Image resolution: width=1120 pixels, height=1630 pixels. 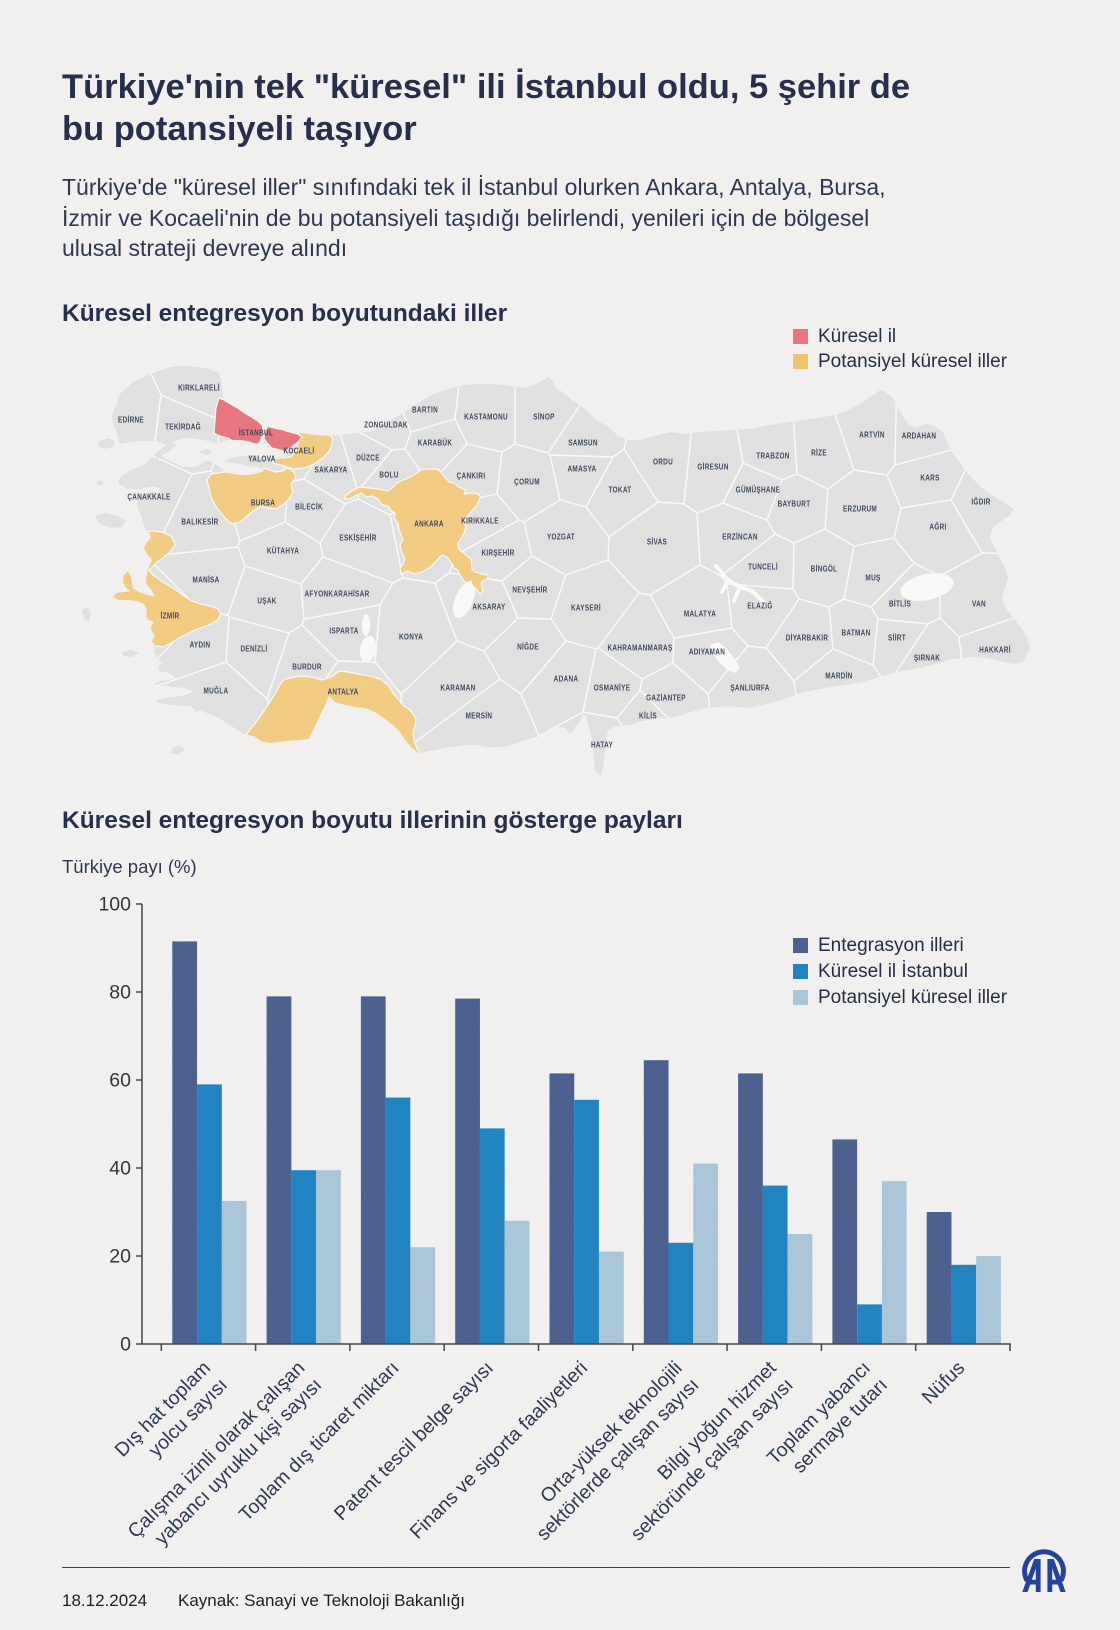 What do you see at coordinates (763, 567) in the screenshot?
I see `svg-text: TUNCELİ` at bounding box center [763, 567].